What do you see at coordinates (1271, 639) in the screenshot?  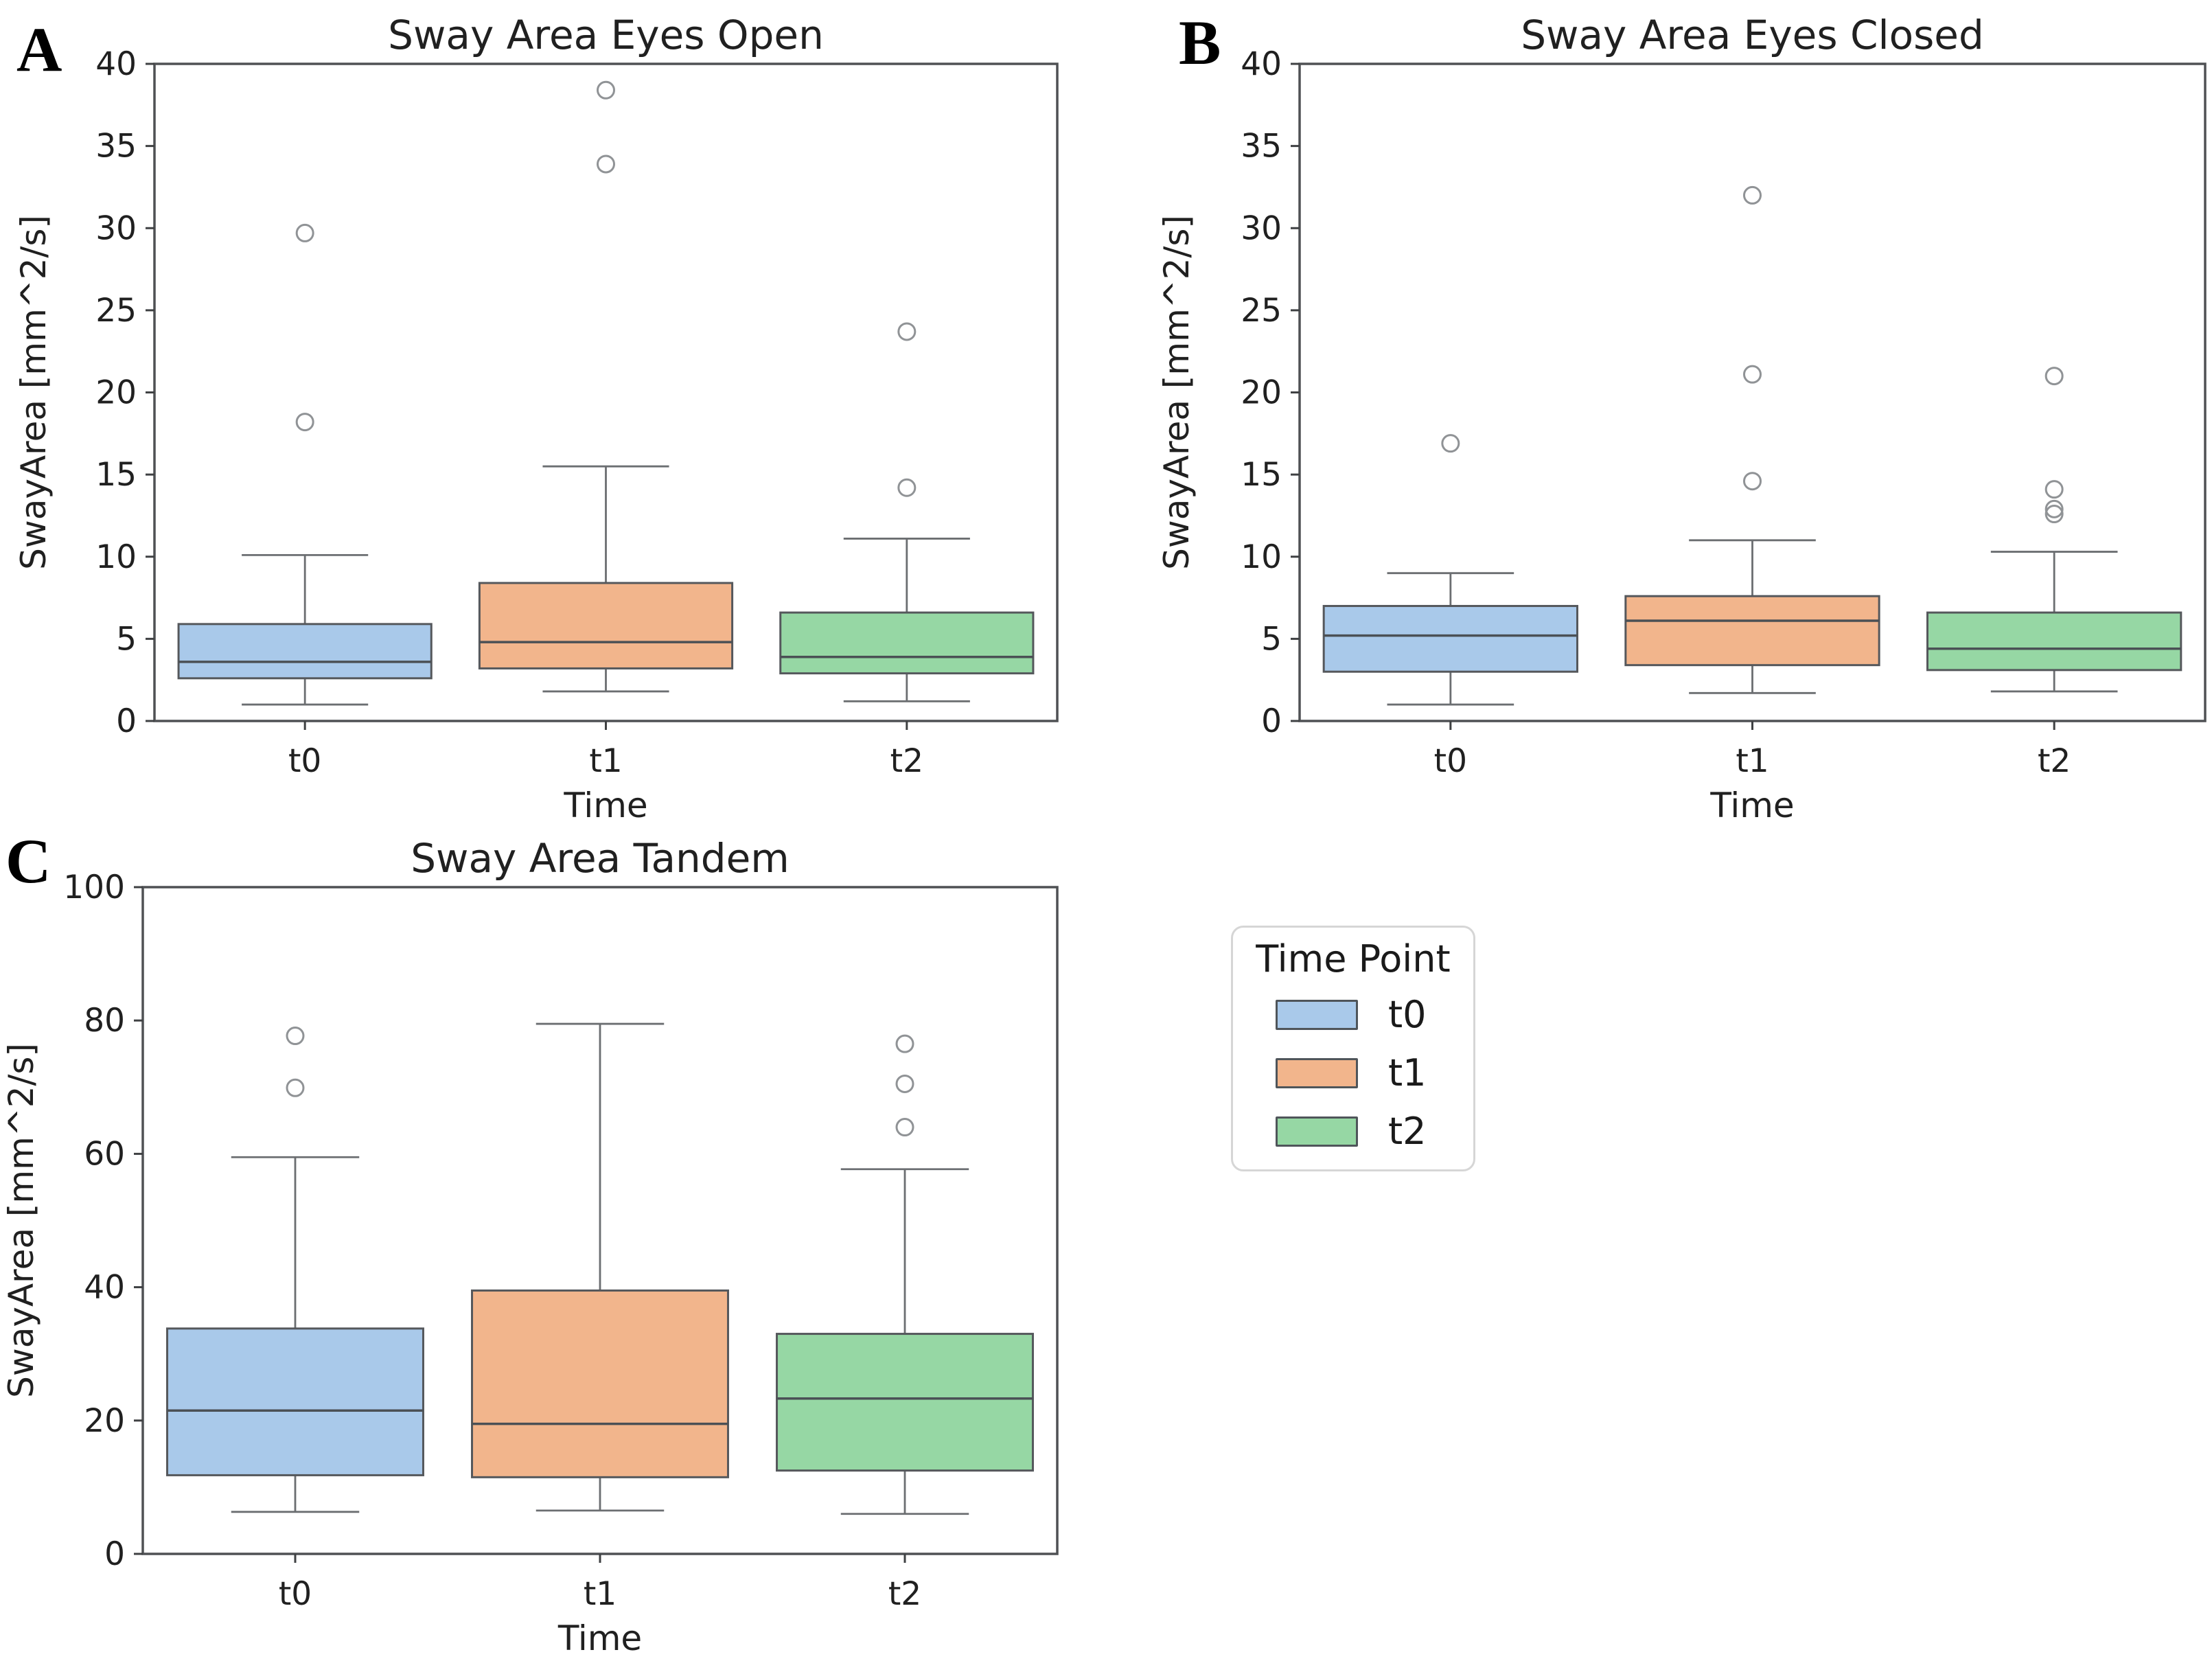 I see `panel-b-ytick-label: 5` at bounding box center [1271, 639].